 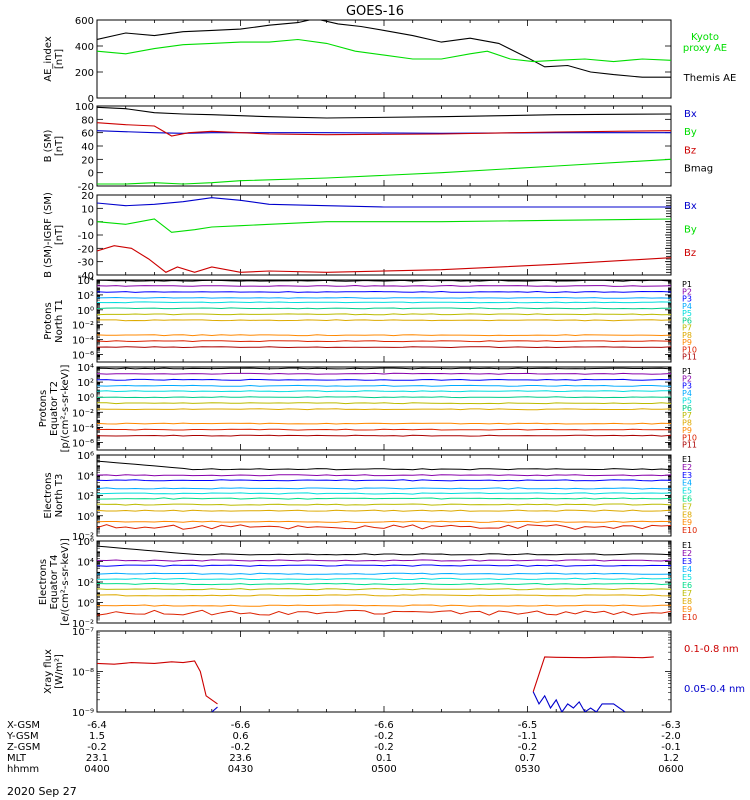 I want to click on series-line-p1, so click(x=384, y=368).